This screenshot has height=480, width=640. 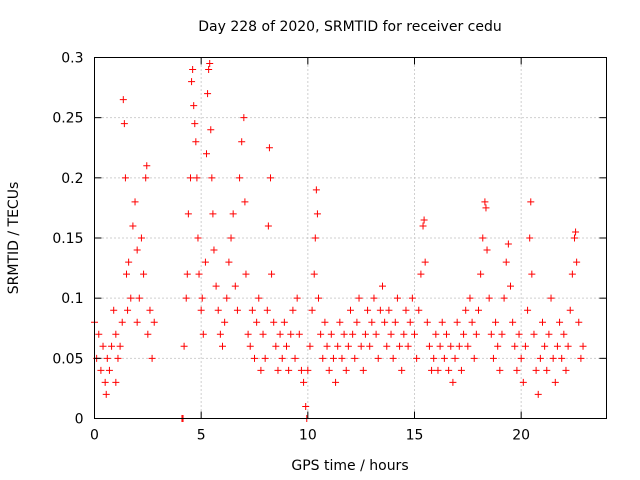 I want to click on x-tick-label: 20, so click(x=521, y=436).